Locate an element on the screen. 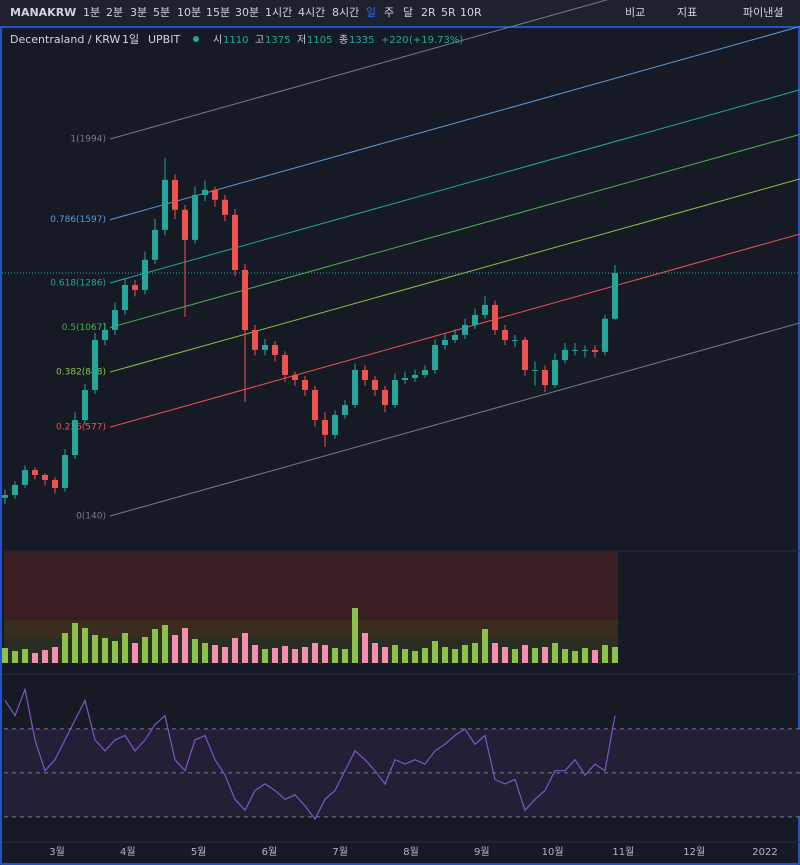 The height and width of the screenshot is (865, 800). header-exchange: UPBIT is located at coordinates (164, 39).